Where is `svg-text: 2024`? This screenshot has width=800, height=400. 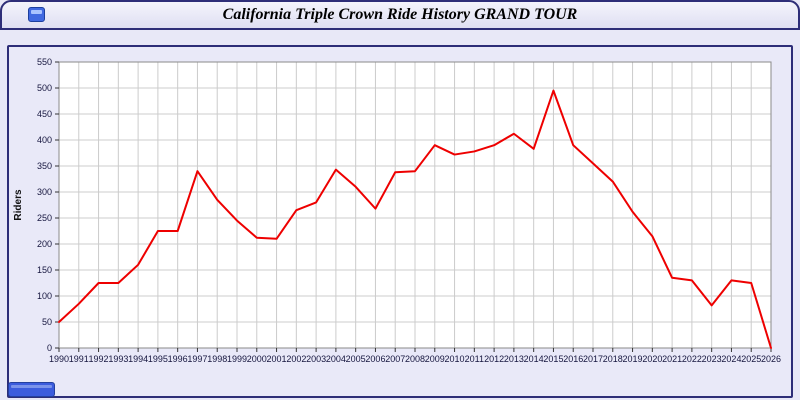
svg-text: 2024 is located at coordinates (731, 359).